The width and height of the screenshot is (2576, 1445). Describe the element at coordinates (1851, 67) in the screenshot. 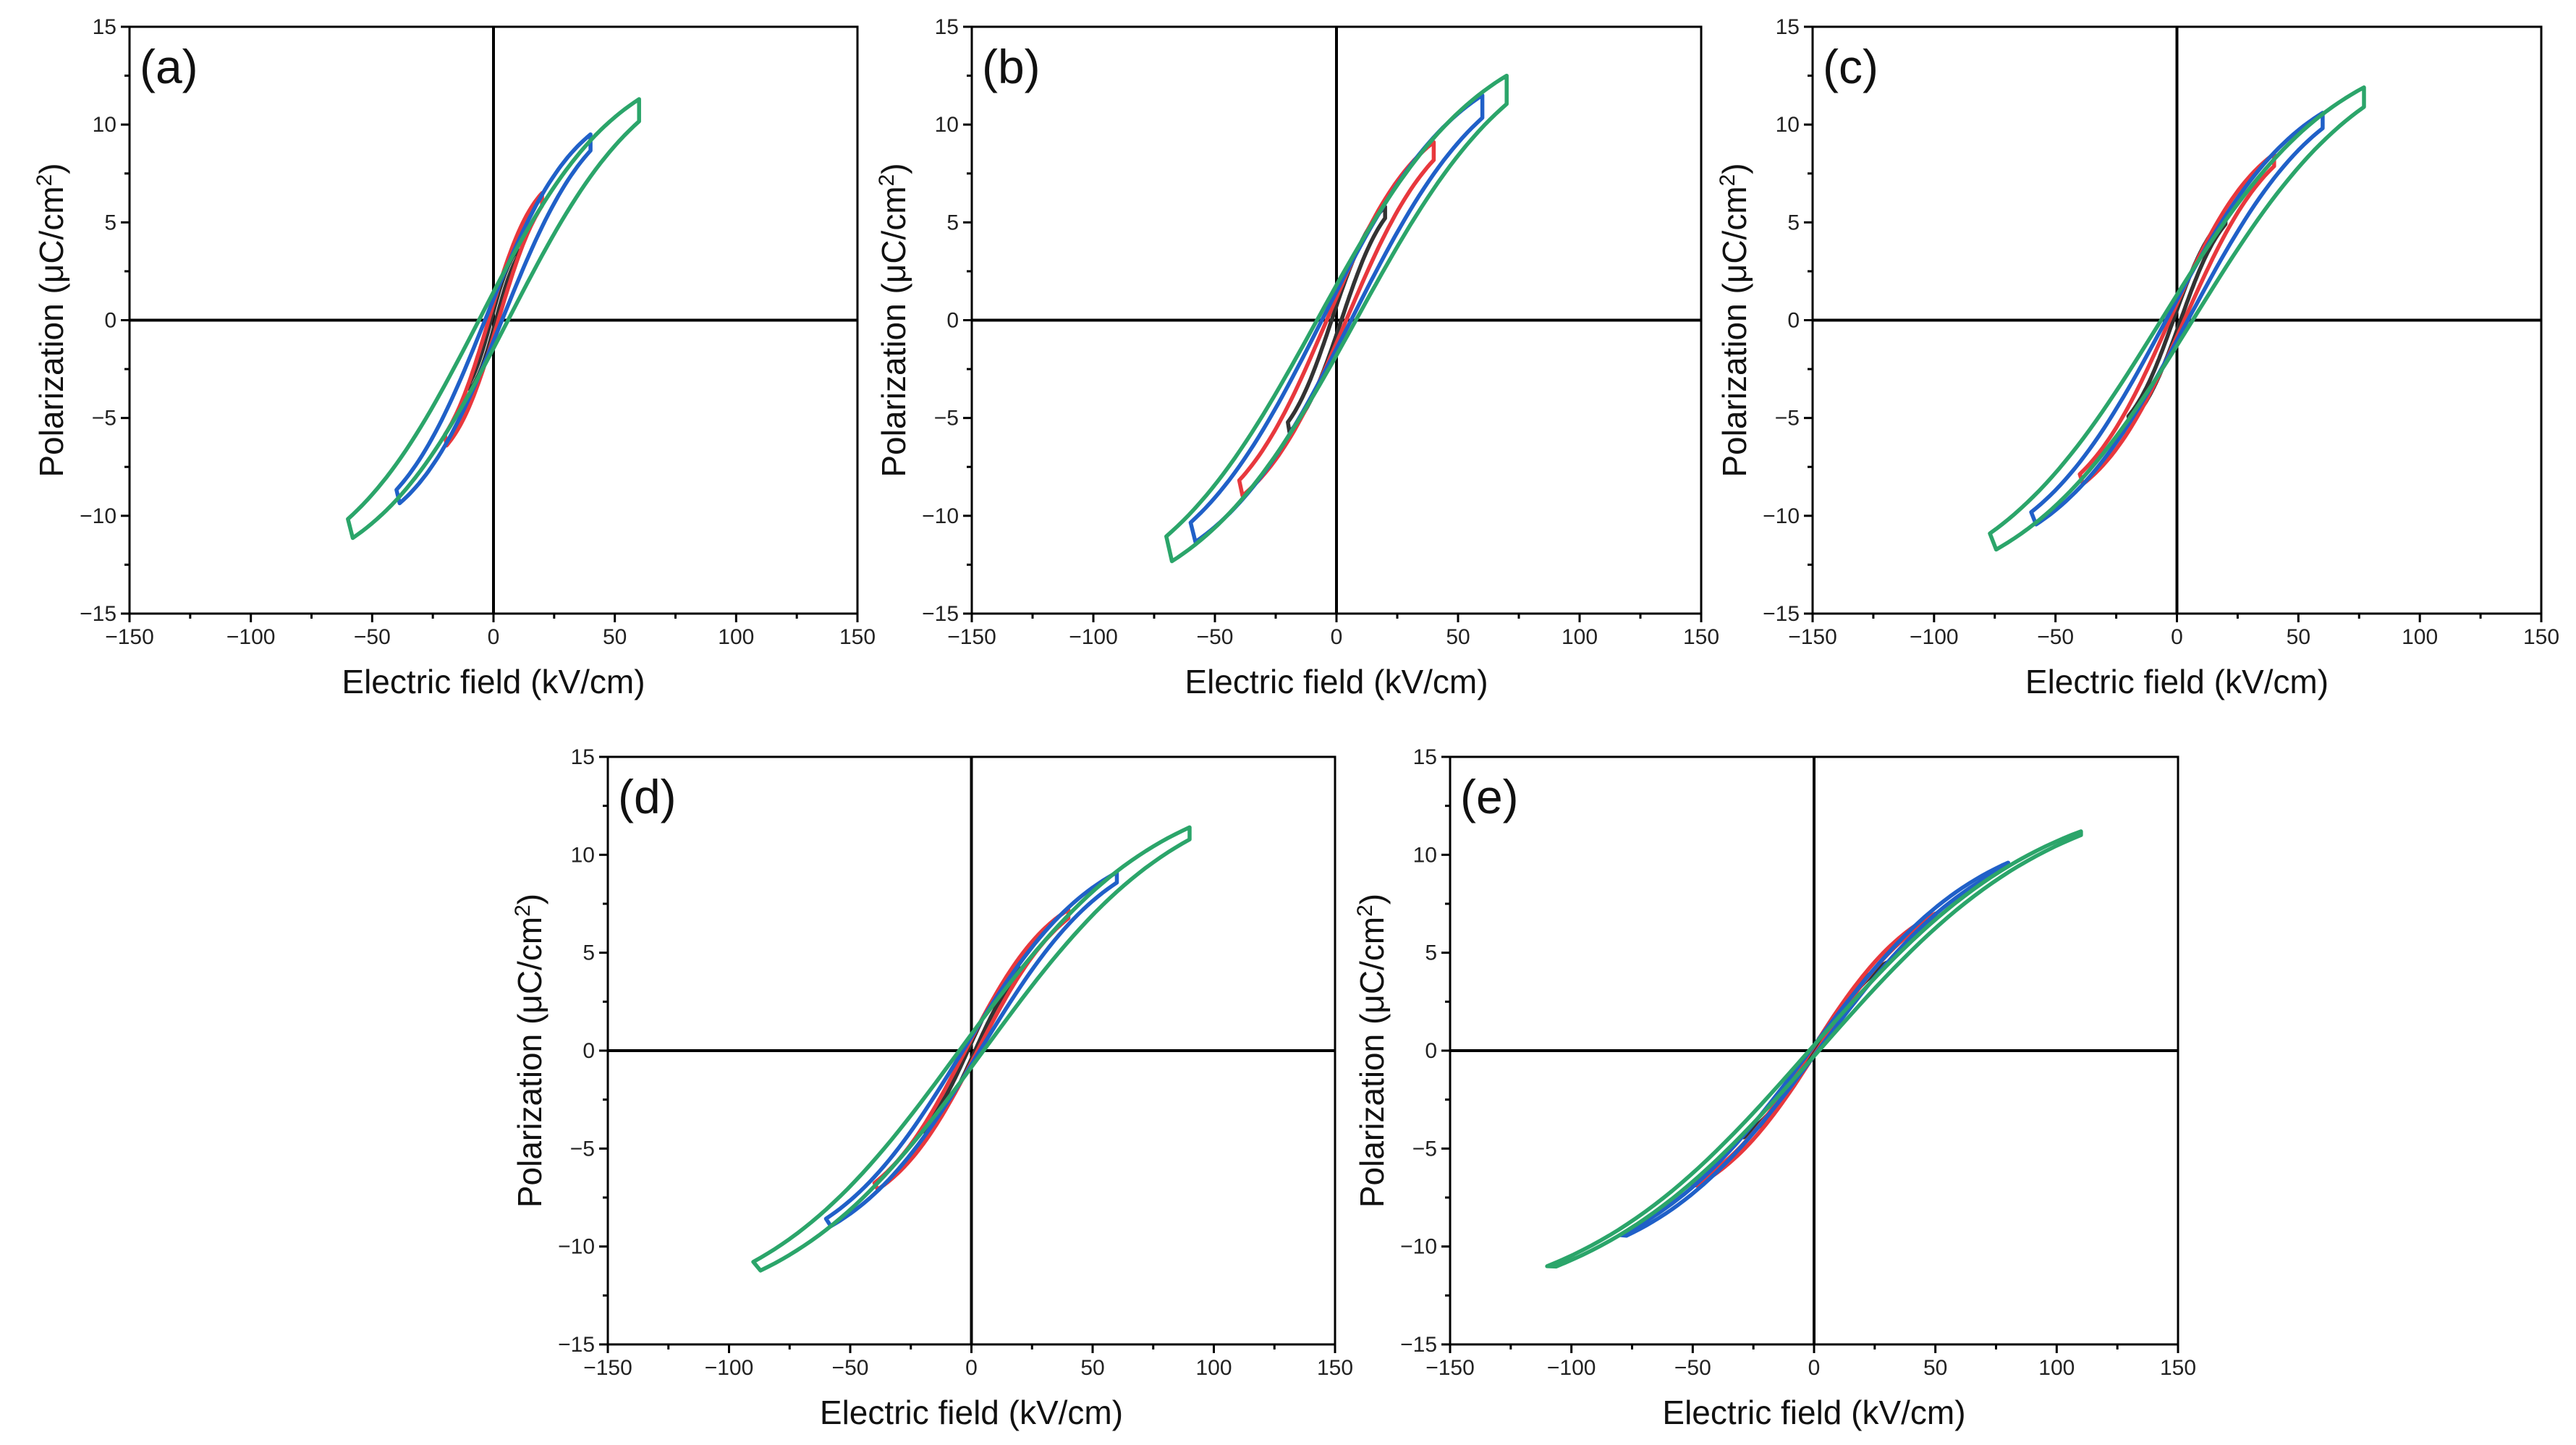

I see `panel-label: (c)` at that location.